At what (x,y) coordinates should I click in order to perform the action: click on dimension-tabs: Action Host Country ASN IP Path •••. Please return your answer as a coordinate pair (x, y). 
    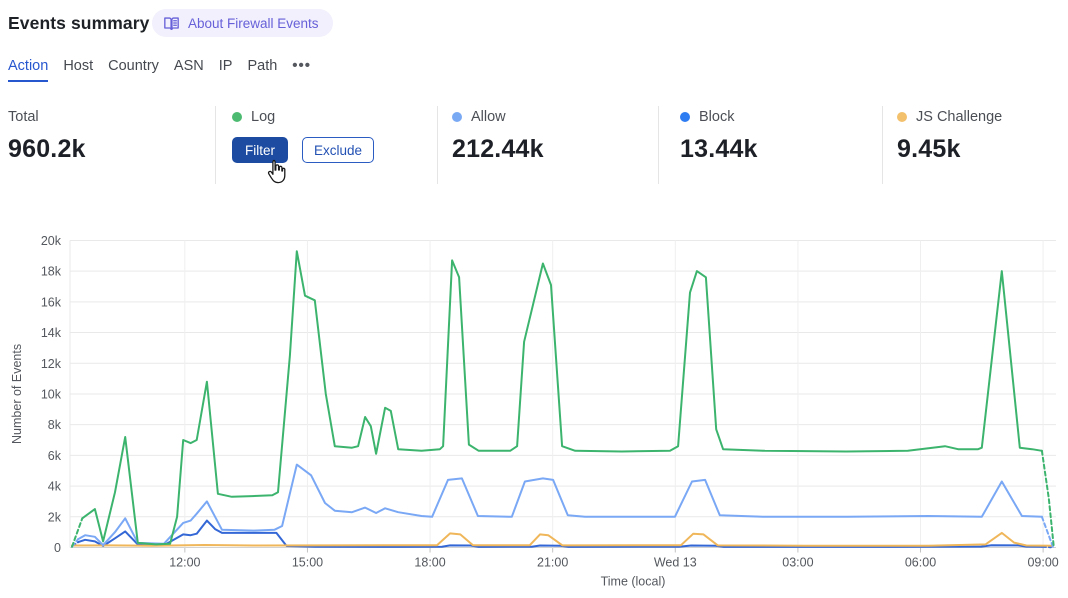
    Looking at the image, I should click on (159, 69).